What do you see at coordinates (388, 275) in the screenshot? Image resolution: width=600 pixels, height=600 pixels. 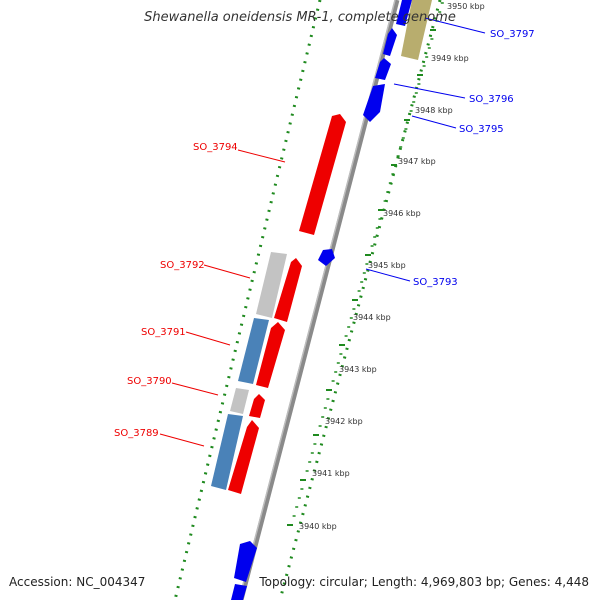 I see `leader-so3793` at bounding box center [388, 275].